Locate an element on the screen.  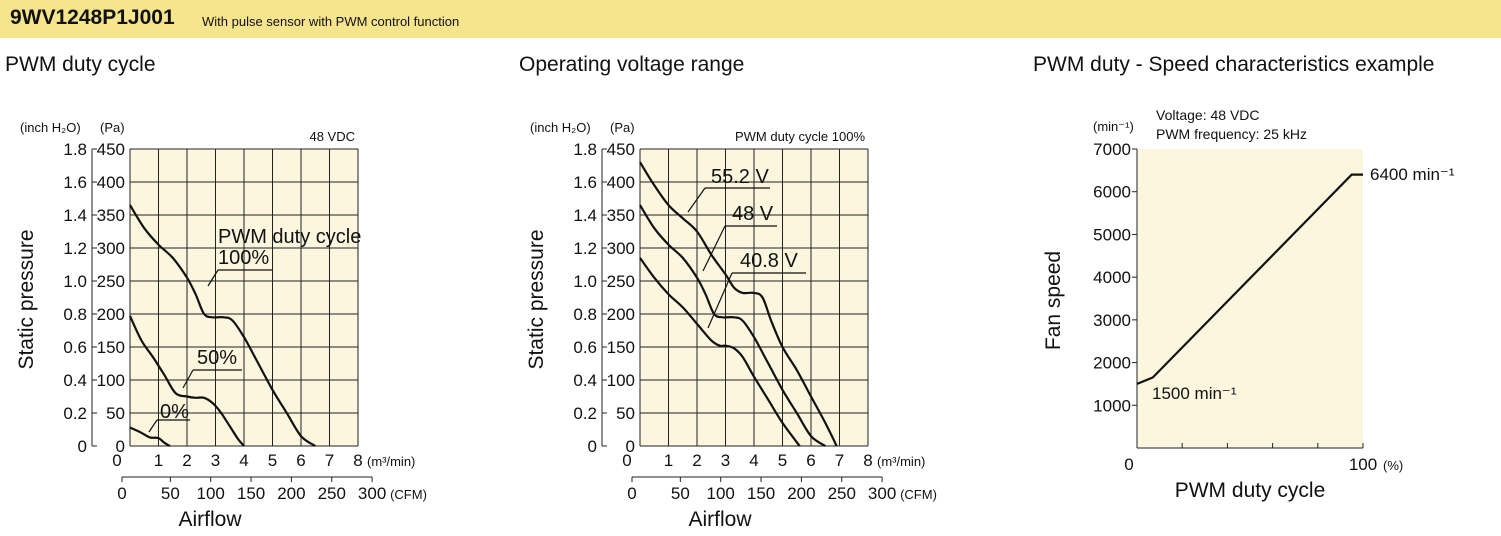
chart1-y-tick-label-pa: 50 is located at coordinates (115, 413).